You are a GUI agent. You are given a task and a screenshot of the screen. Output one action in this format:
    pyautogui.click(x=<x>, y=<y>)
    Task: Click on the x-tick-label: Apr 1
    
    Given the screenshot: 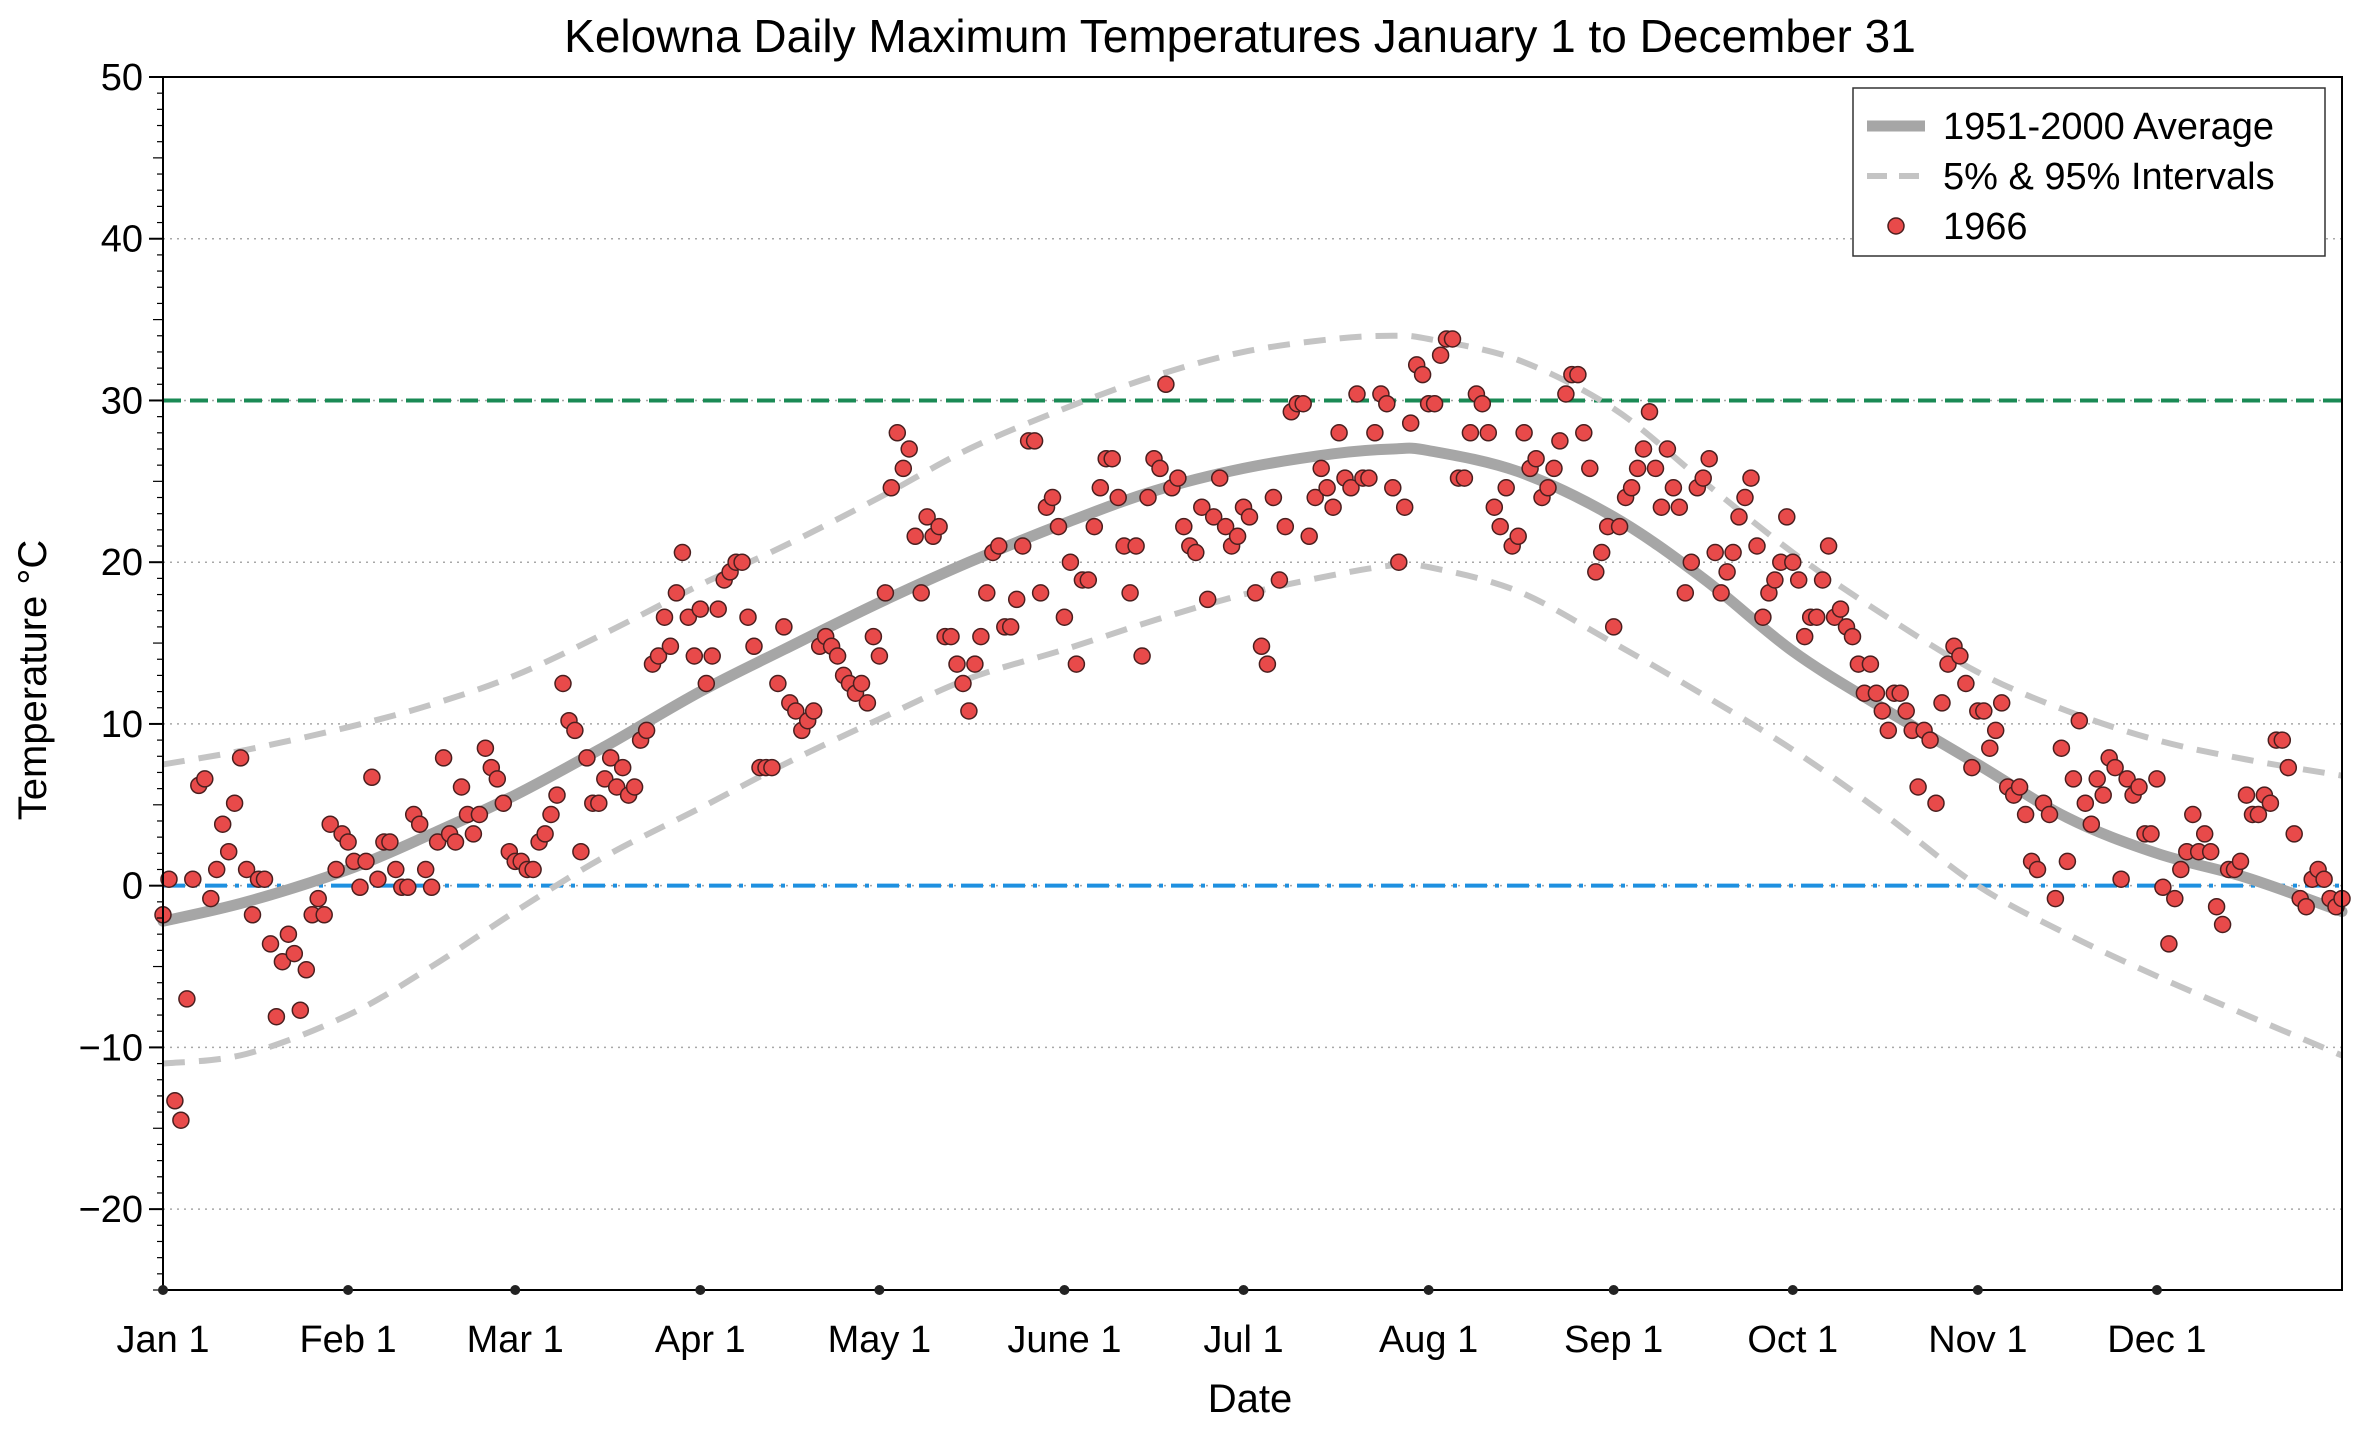 What is the action you would take?
    pyautogui.click(x=700, y=1340)
    